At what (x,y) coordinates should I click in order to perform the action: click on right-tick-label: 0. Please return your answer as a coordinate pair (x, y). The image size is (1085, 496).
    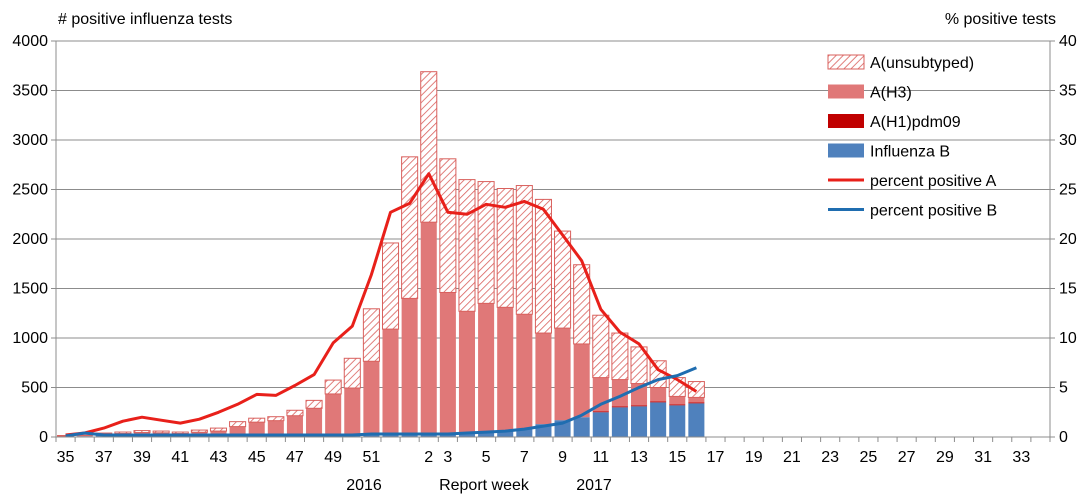
    Looking at the image, I should click on (1063, 437).